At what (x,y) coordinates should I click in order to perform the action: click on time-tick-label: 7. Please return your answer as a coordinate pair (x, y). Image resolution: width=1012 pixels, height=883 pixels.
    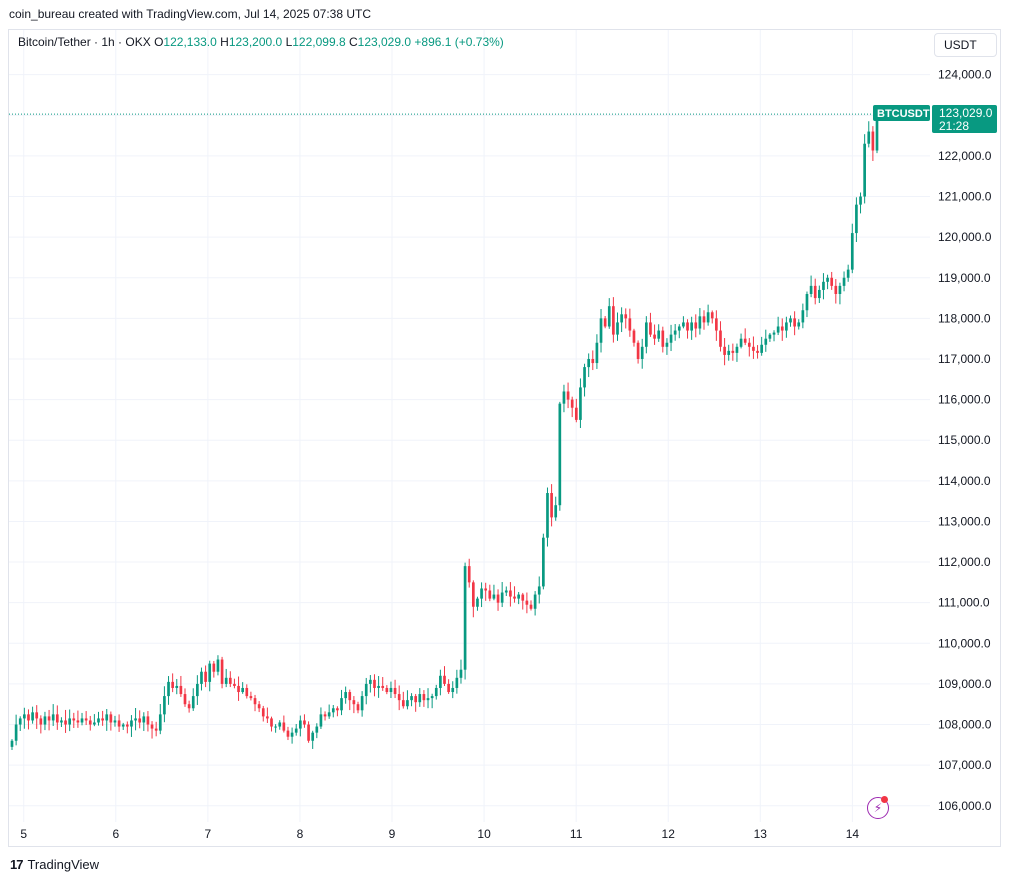
    Looking at the image, I should click on (208, 834).